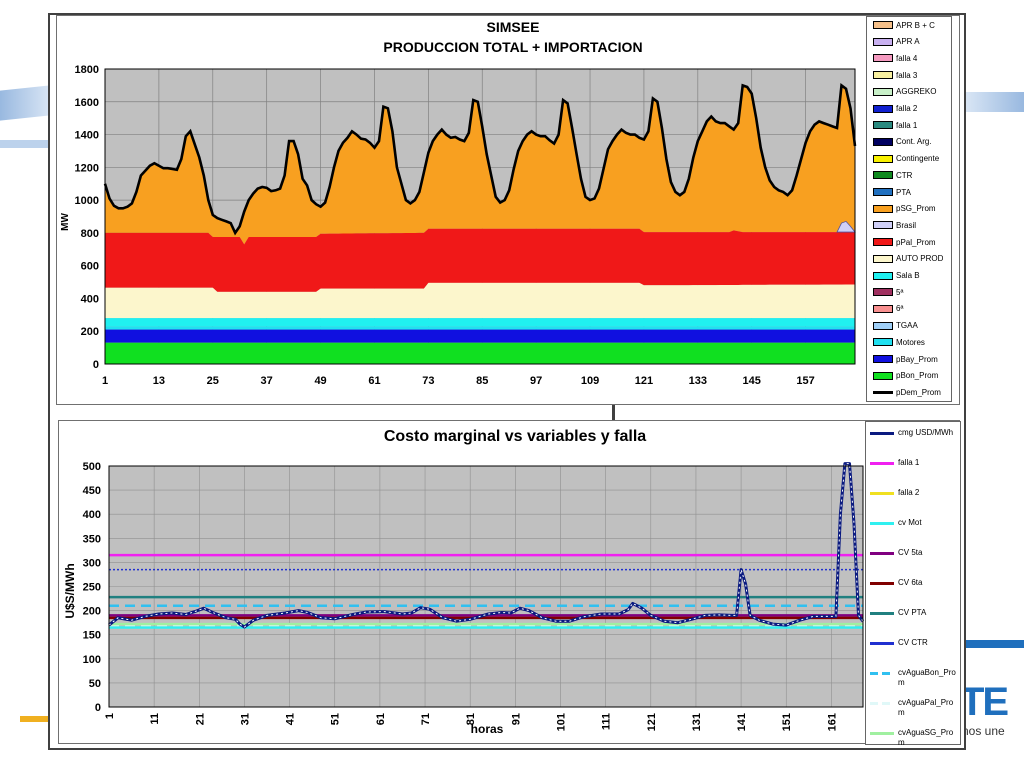 The width and height of the screenshot is (1024, 768). I want to click on x-tick-label: 85, so click(482, 381).